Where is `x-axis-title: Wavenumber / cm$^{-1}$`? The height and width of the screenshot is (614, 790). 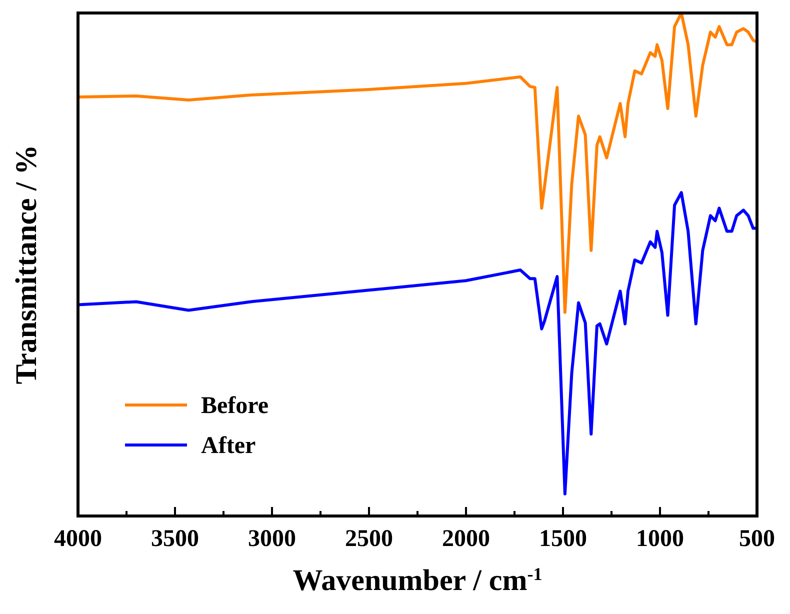 x-axis-title: Wavenumber / cm$^{-1}$ is located at coordinates (417, 580).